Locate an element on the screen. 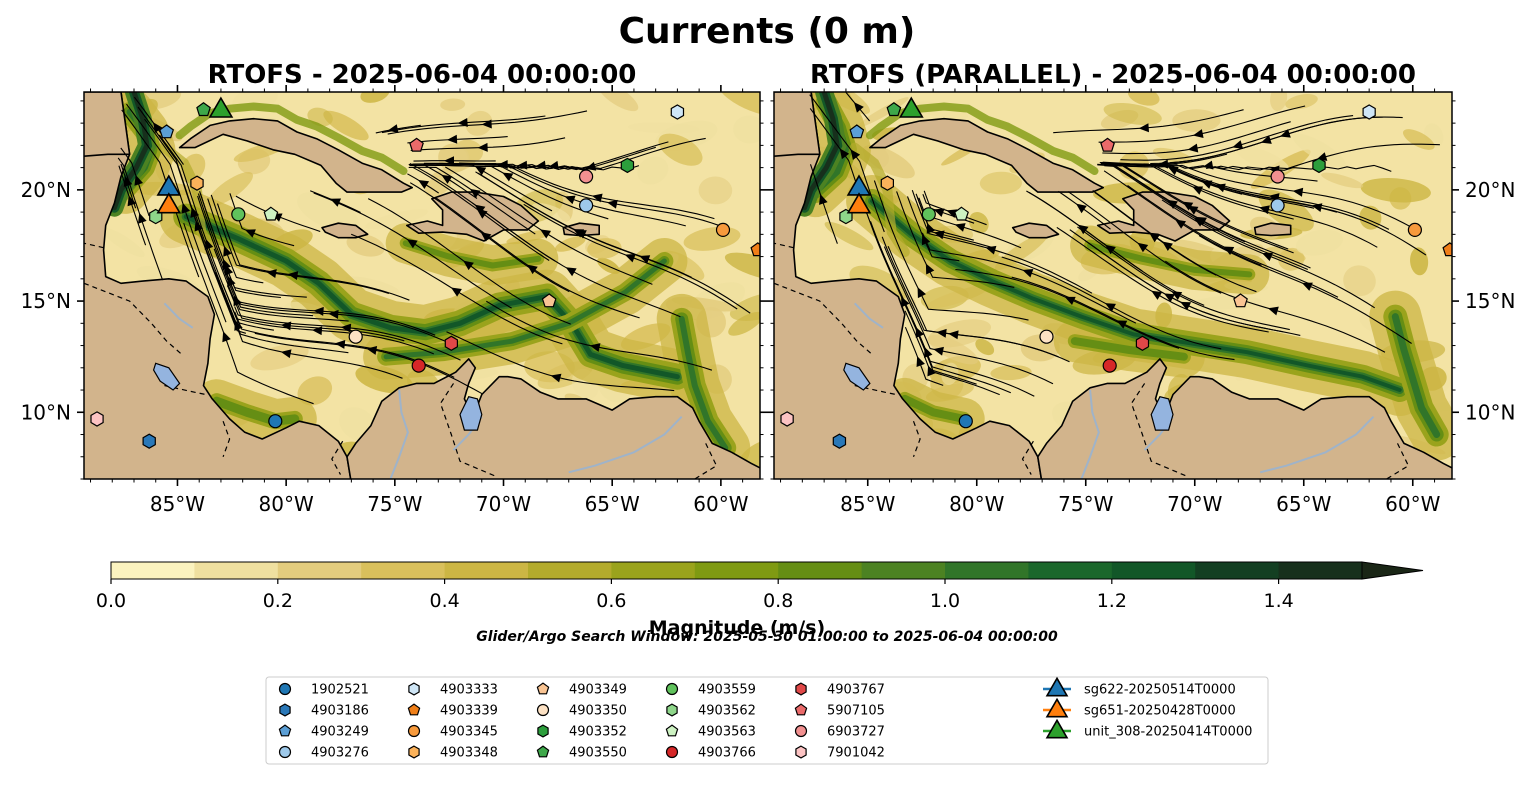 The width and height of the screenshot is (1535, 802). colorbar-tick-label: 1.0 is located at coordinates (945, 601).